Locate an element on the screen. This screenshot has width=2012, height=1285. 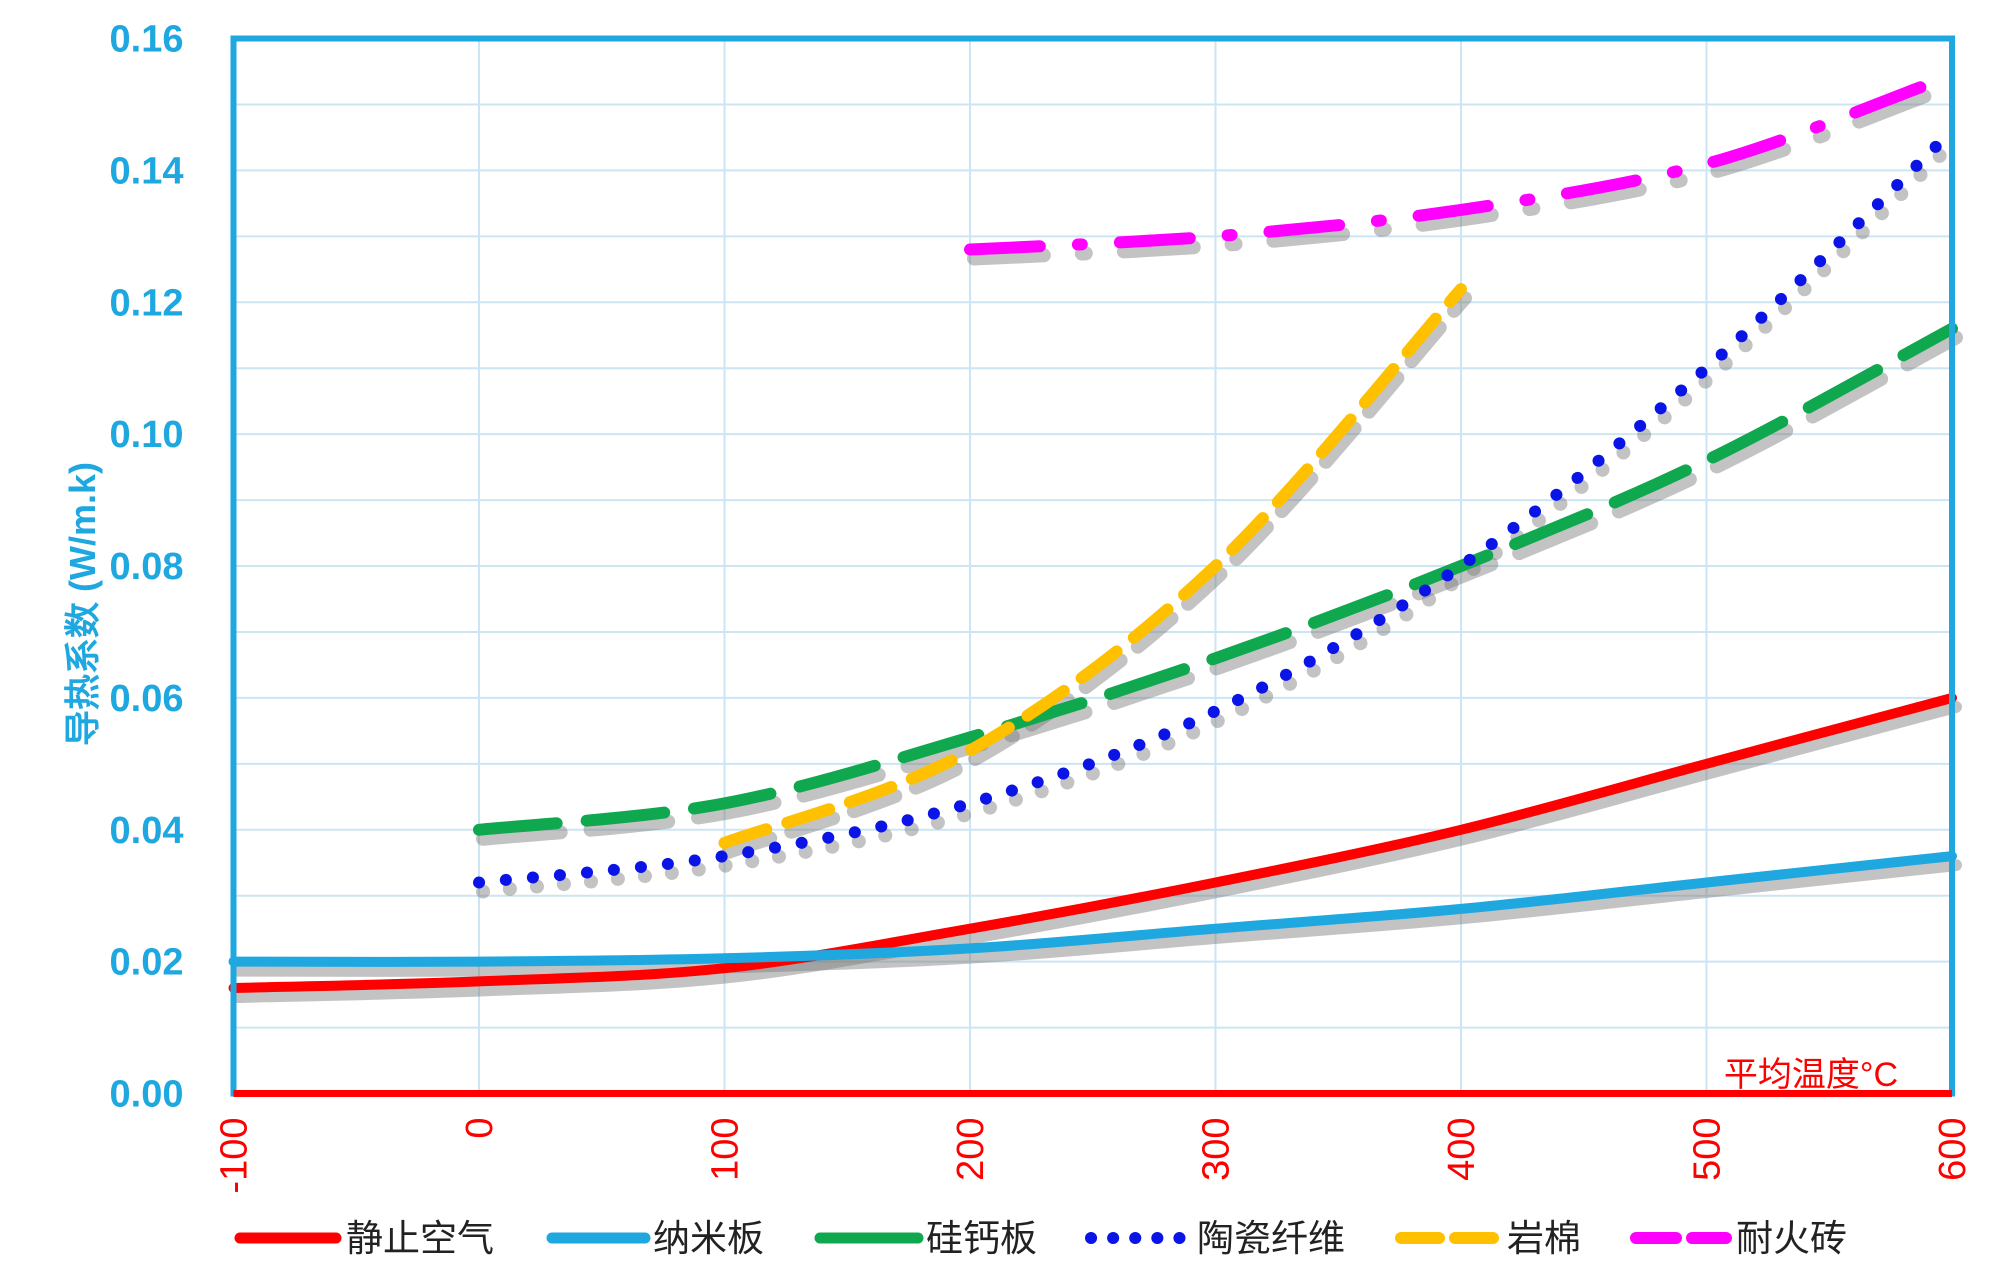
legend-label: 静止空气 is located at coordinates (420, 1238).